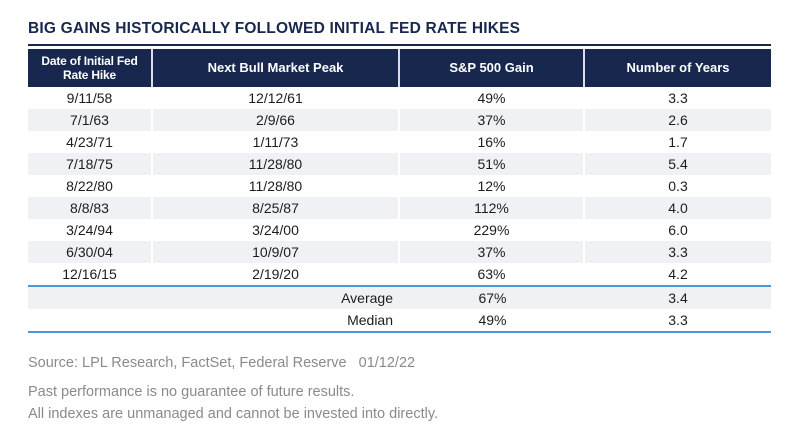 The width and height of the screenshot is (799, 442). What do you see at coordinates (399, 45) in the screenshot?
I see `table-top-rule` at bounding box center [399, 45].